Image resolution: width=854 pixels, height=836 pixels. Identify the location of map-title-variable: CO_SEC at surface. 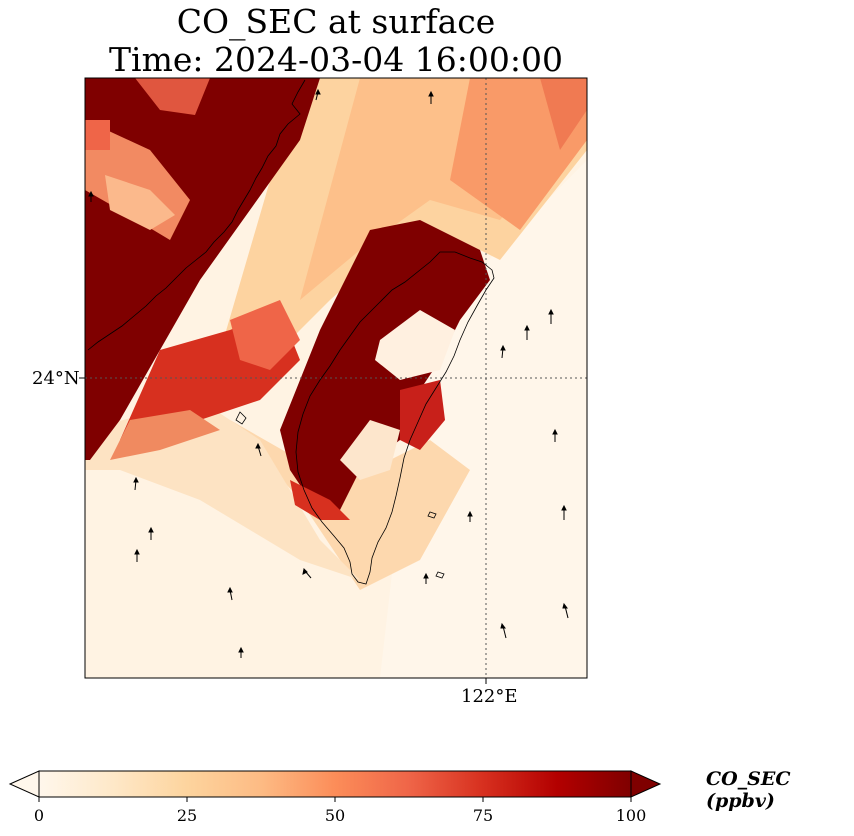
(336, 21).